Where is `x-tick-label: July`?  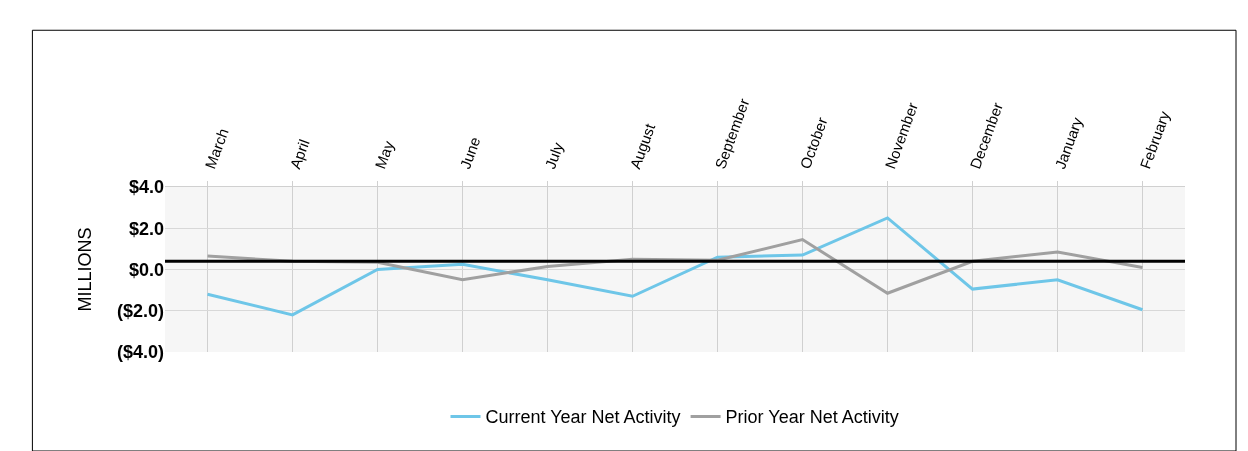
x-tick-label: July is located at coordinates (554, 155).